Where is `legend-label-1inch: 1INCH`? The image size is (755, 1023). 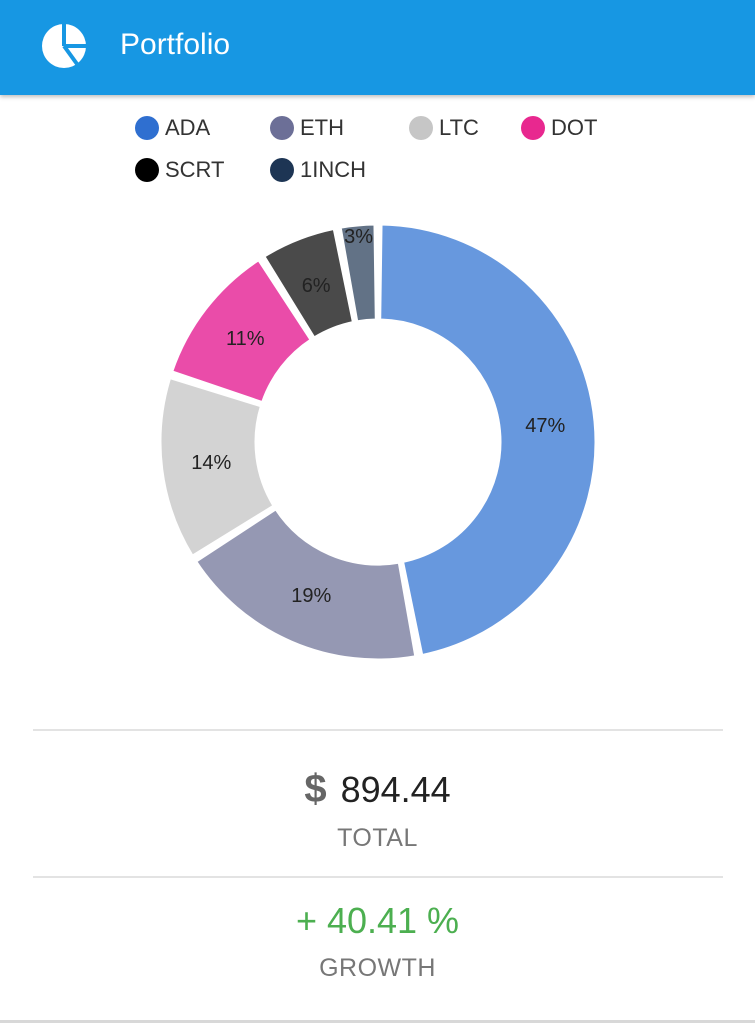 legend-label-1inch: 1INCH is located at coordinates (333, 169).